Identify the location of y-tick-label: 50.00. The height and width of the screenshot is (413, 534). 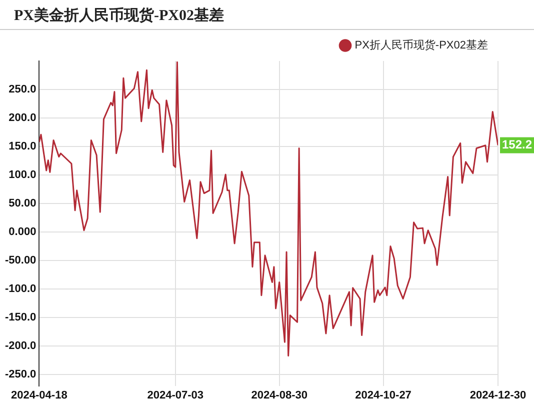
(22, 204).